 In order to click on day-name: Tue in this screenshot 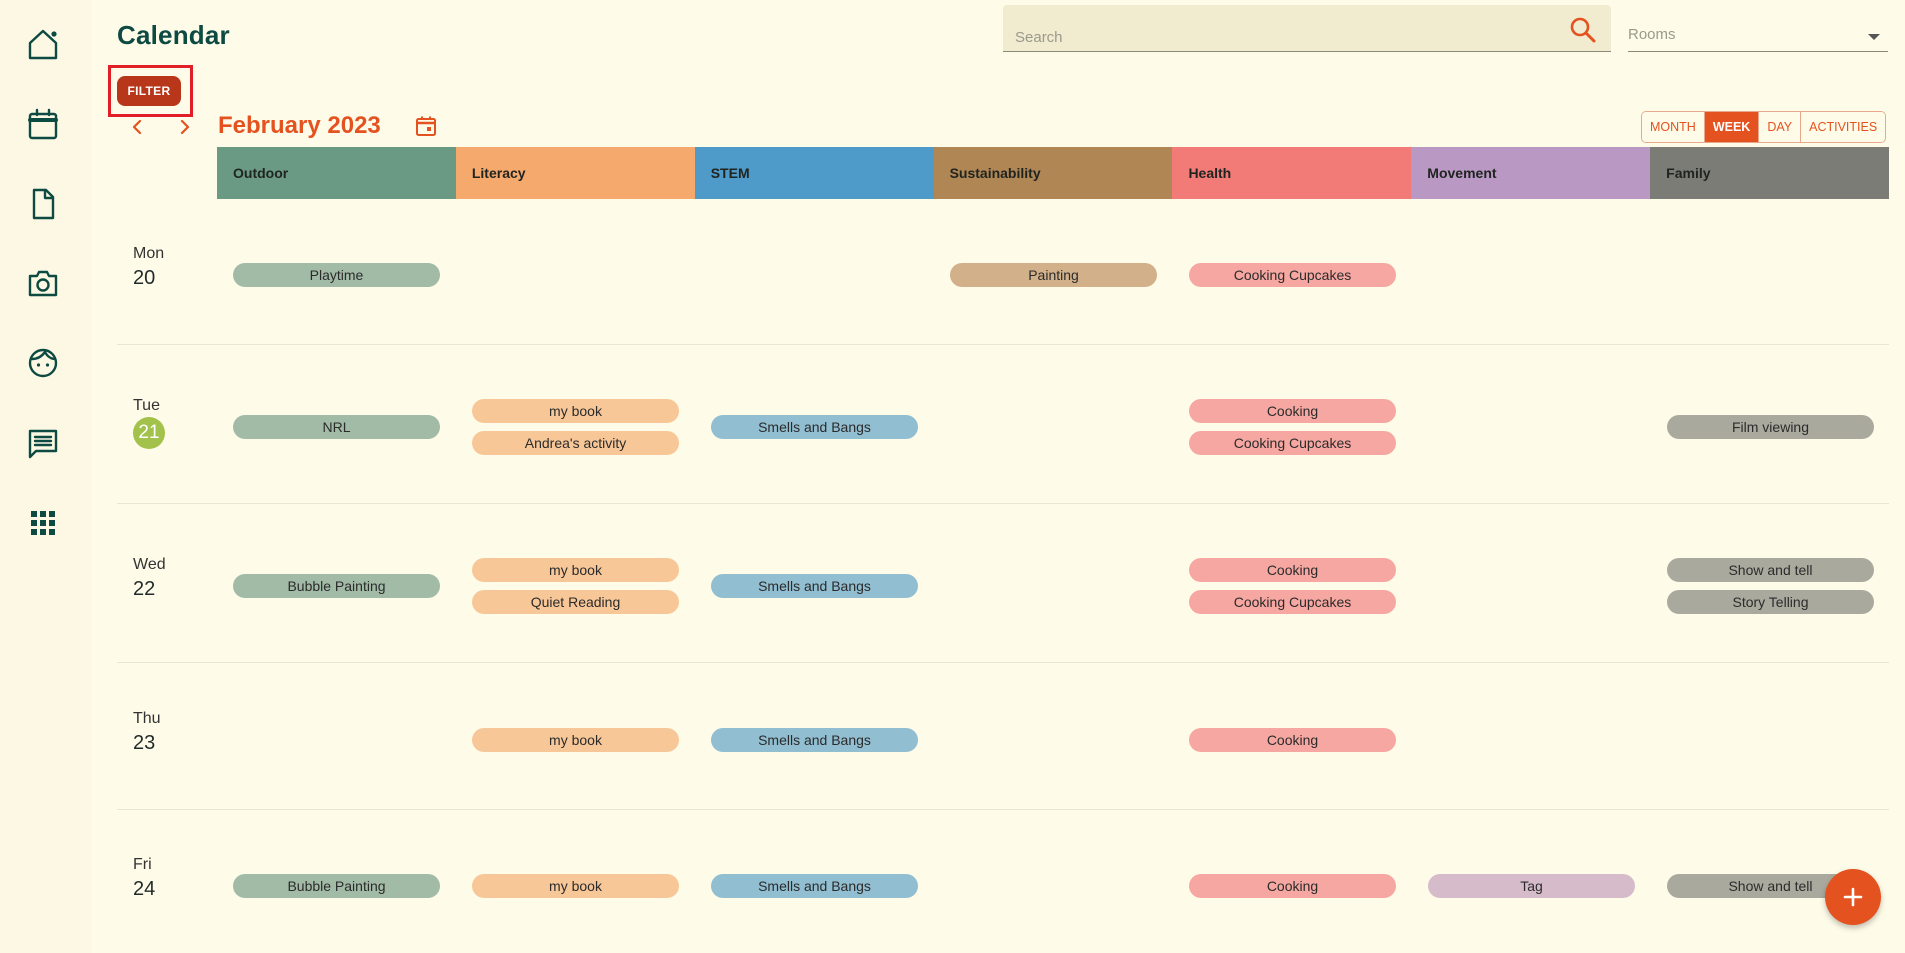, I will do `click(146, 405)`.